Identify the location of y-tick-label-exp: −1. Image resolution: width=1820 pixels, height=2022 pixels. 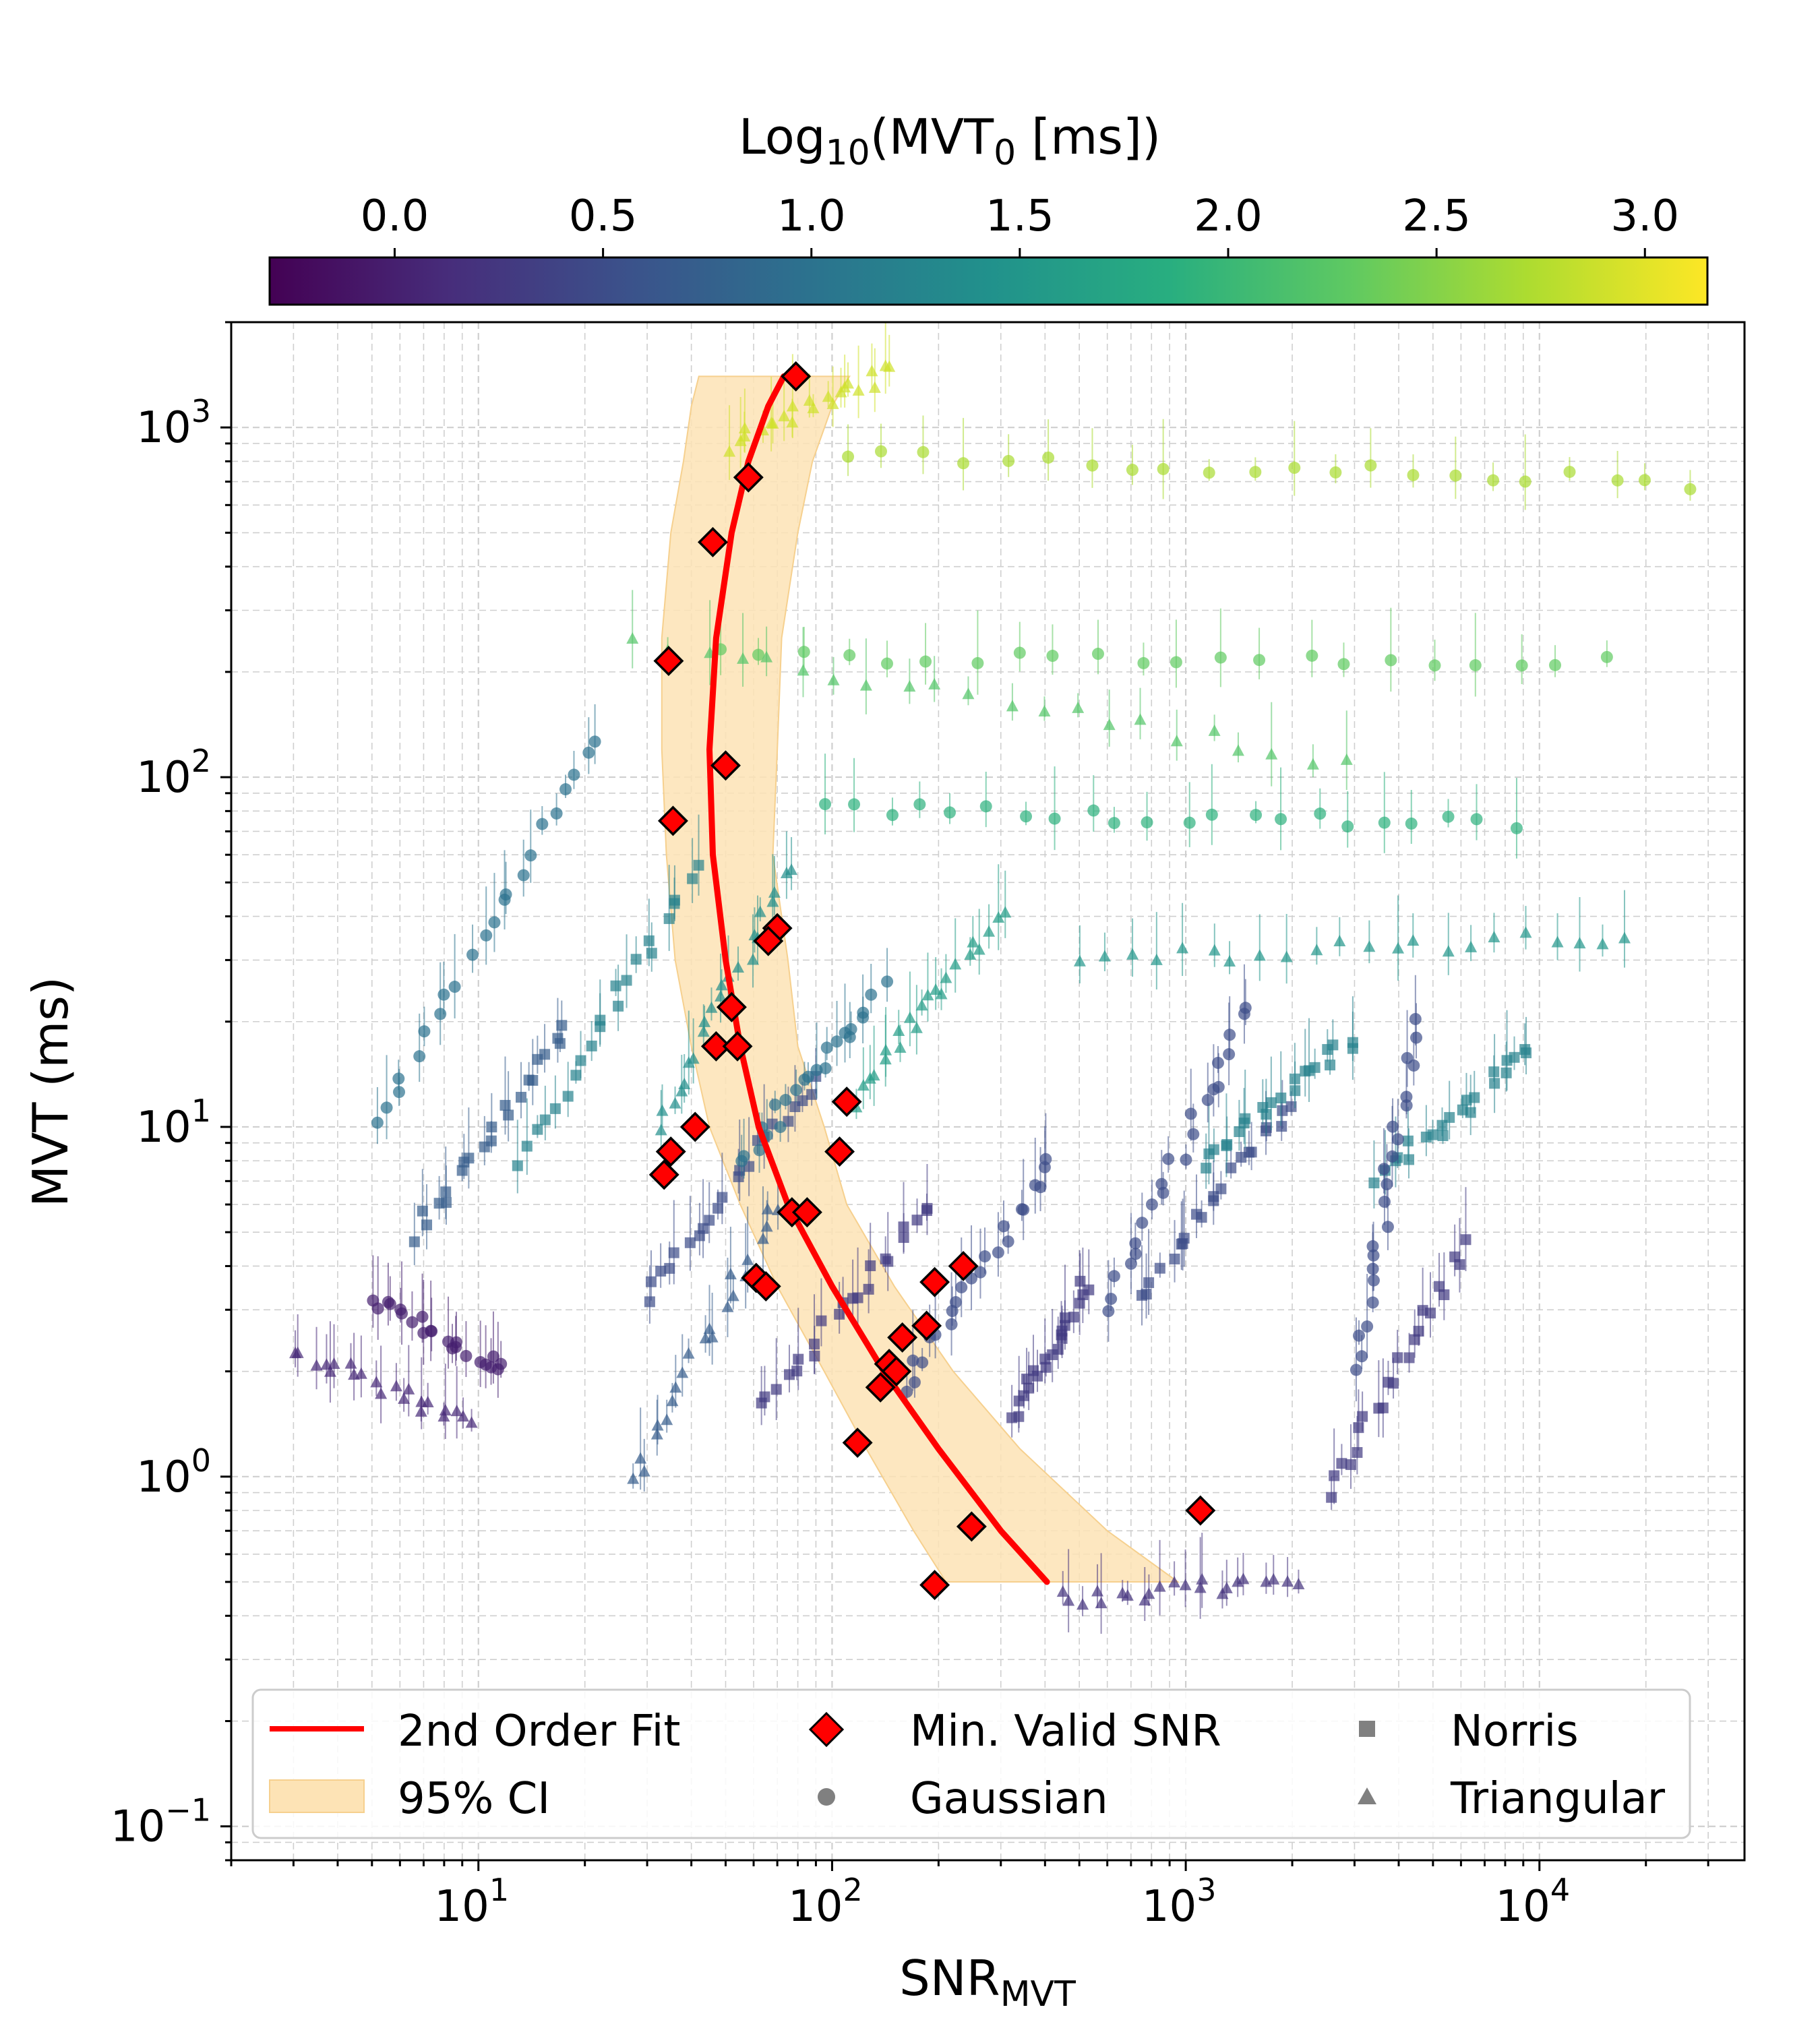
(188, 1810).